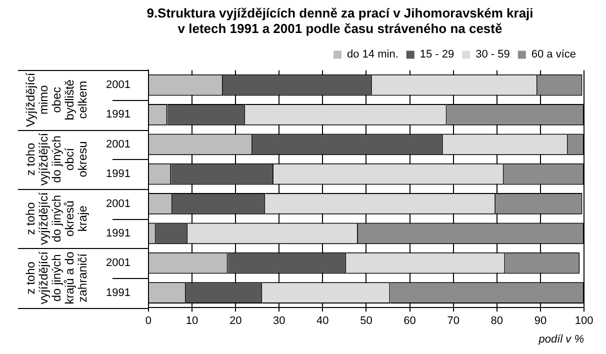  What do you see at coordinates (366, 321) in the screenshot?
I see `x-tick-label: 50` at bounding box center [366, 321].